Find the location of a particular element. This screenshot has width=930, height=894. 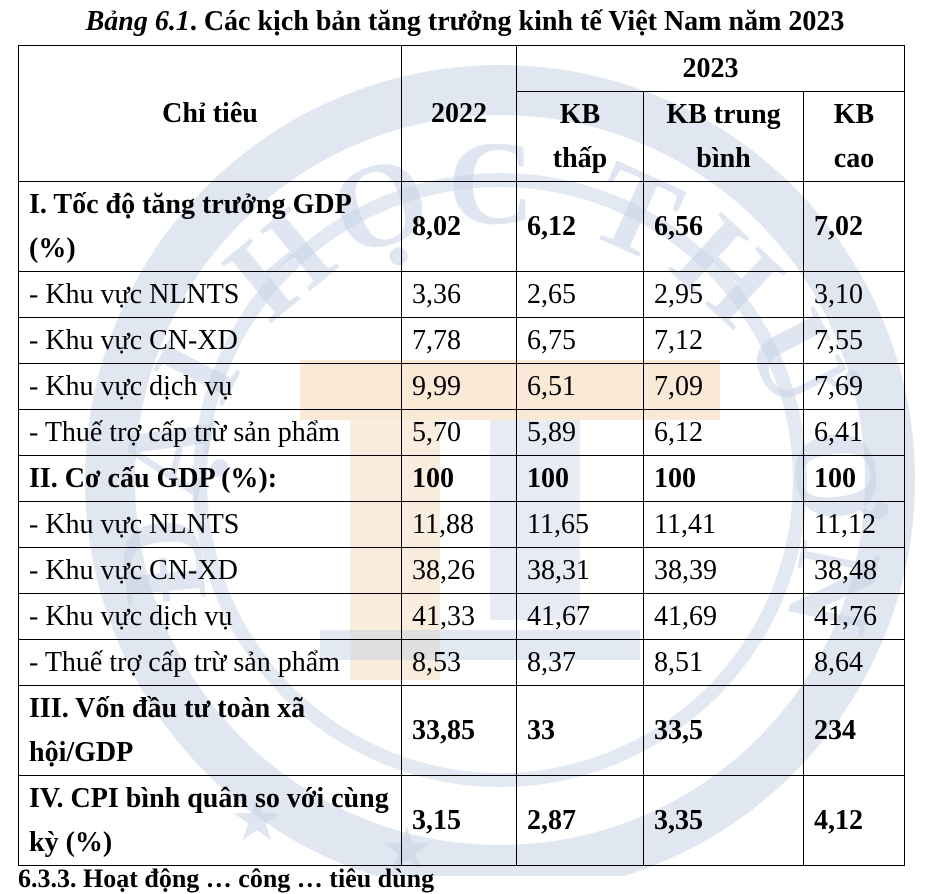

value-kb-low: 100 is located at coordinates (580, 478).